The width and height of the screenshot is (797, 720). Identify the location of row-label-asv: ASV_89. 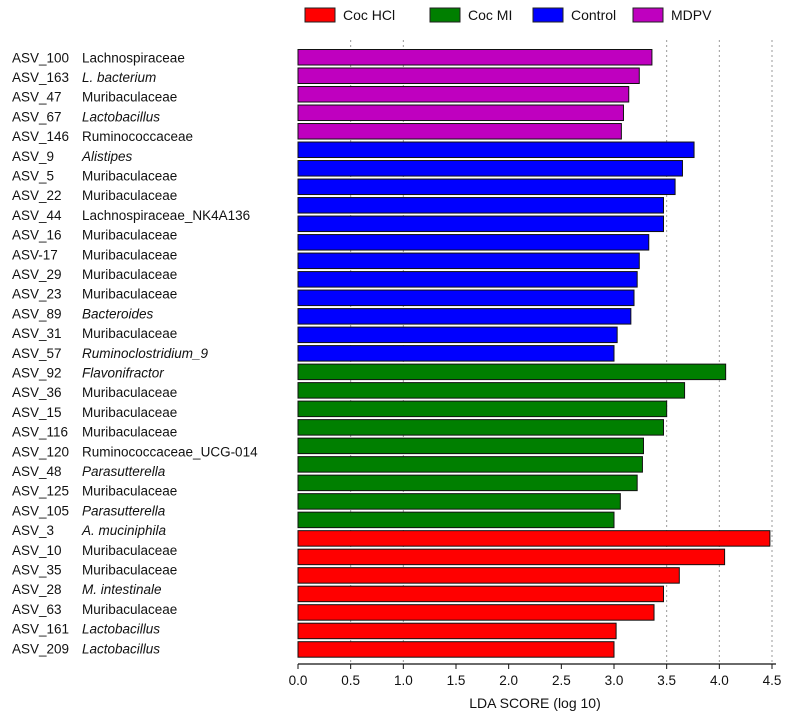
(37, 313).